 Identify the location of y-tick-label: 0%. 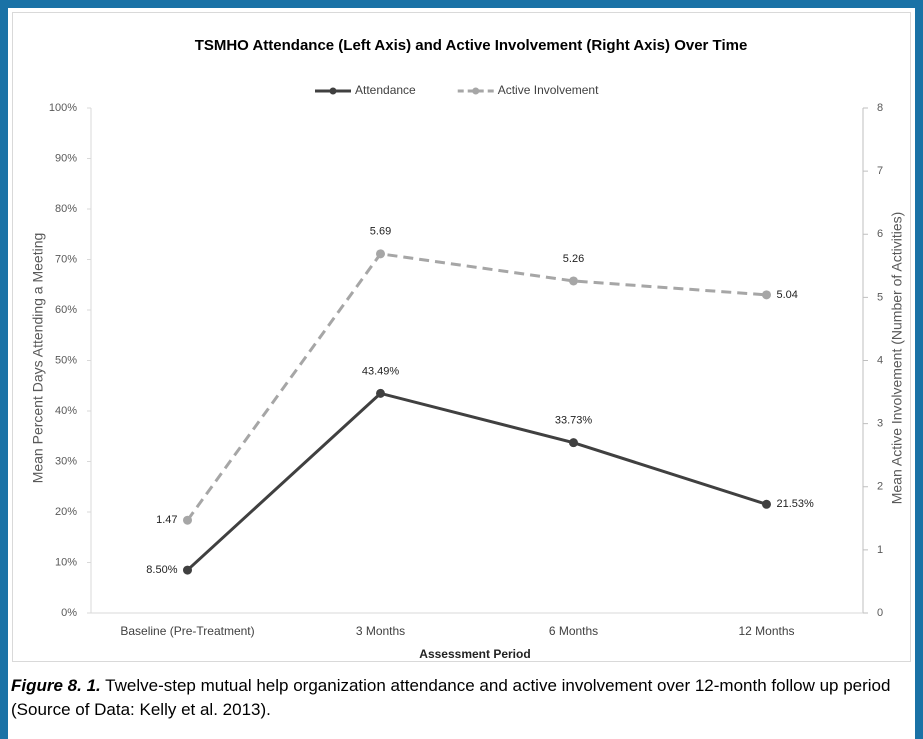
(69, 613).